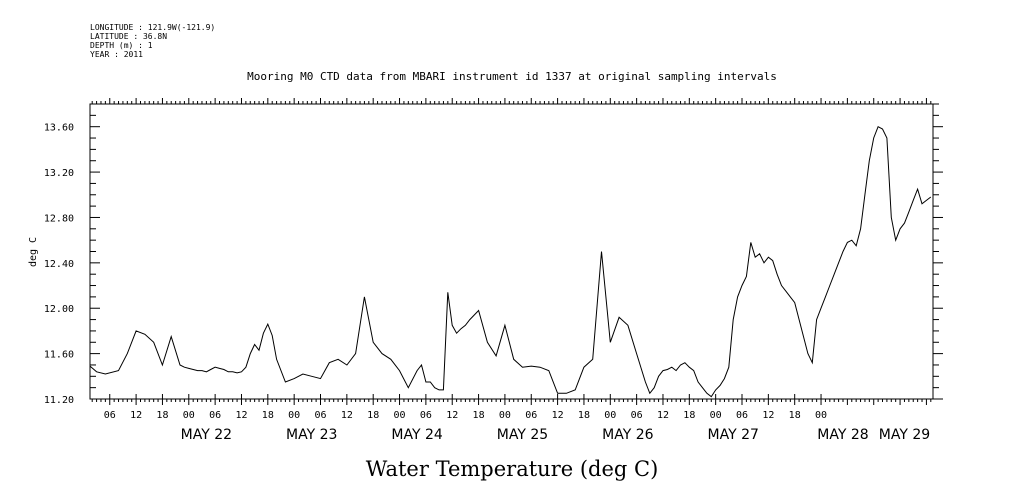 The image size is (1009, 504). Describe the element at coordinates (33, 252) in the screenshot. I see `y-axis-label: deg C` at that location.